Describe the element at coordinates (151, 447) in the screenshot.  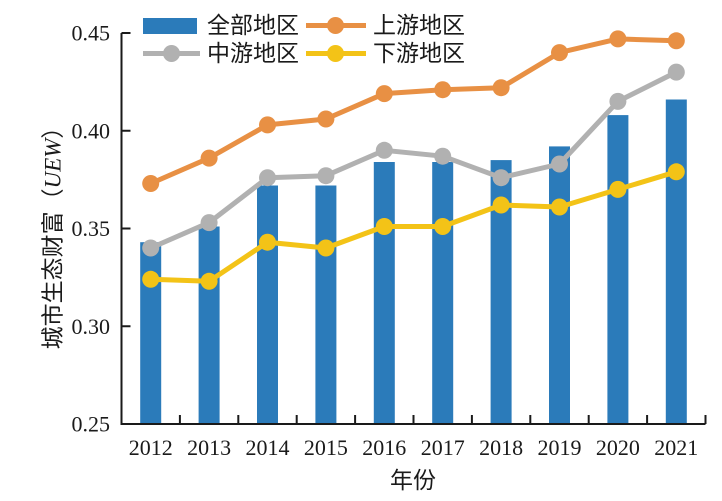
I see `x-tick-label: 2012` at that location.